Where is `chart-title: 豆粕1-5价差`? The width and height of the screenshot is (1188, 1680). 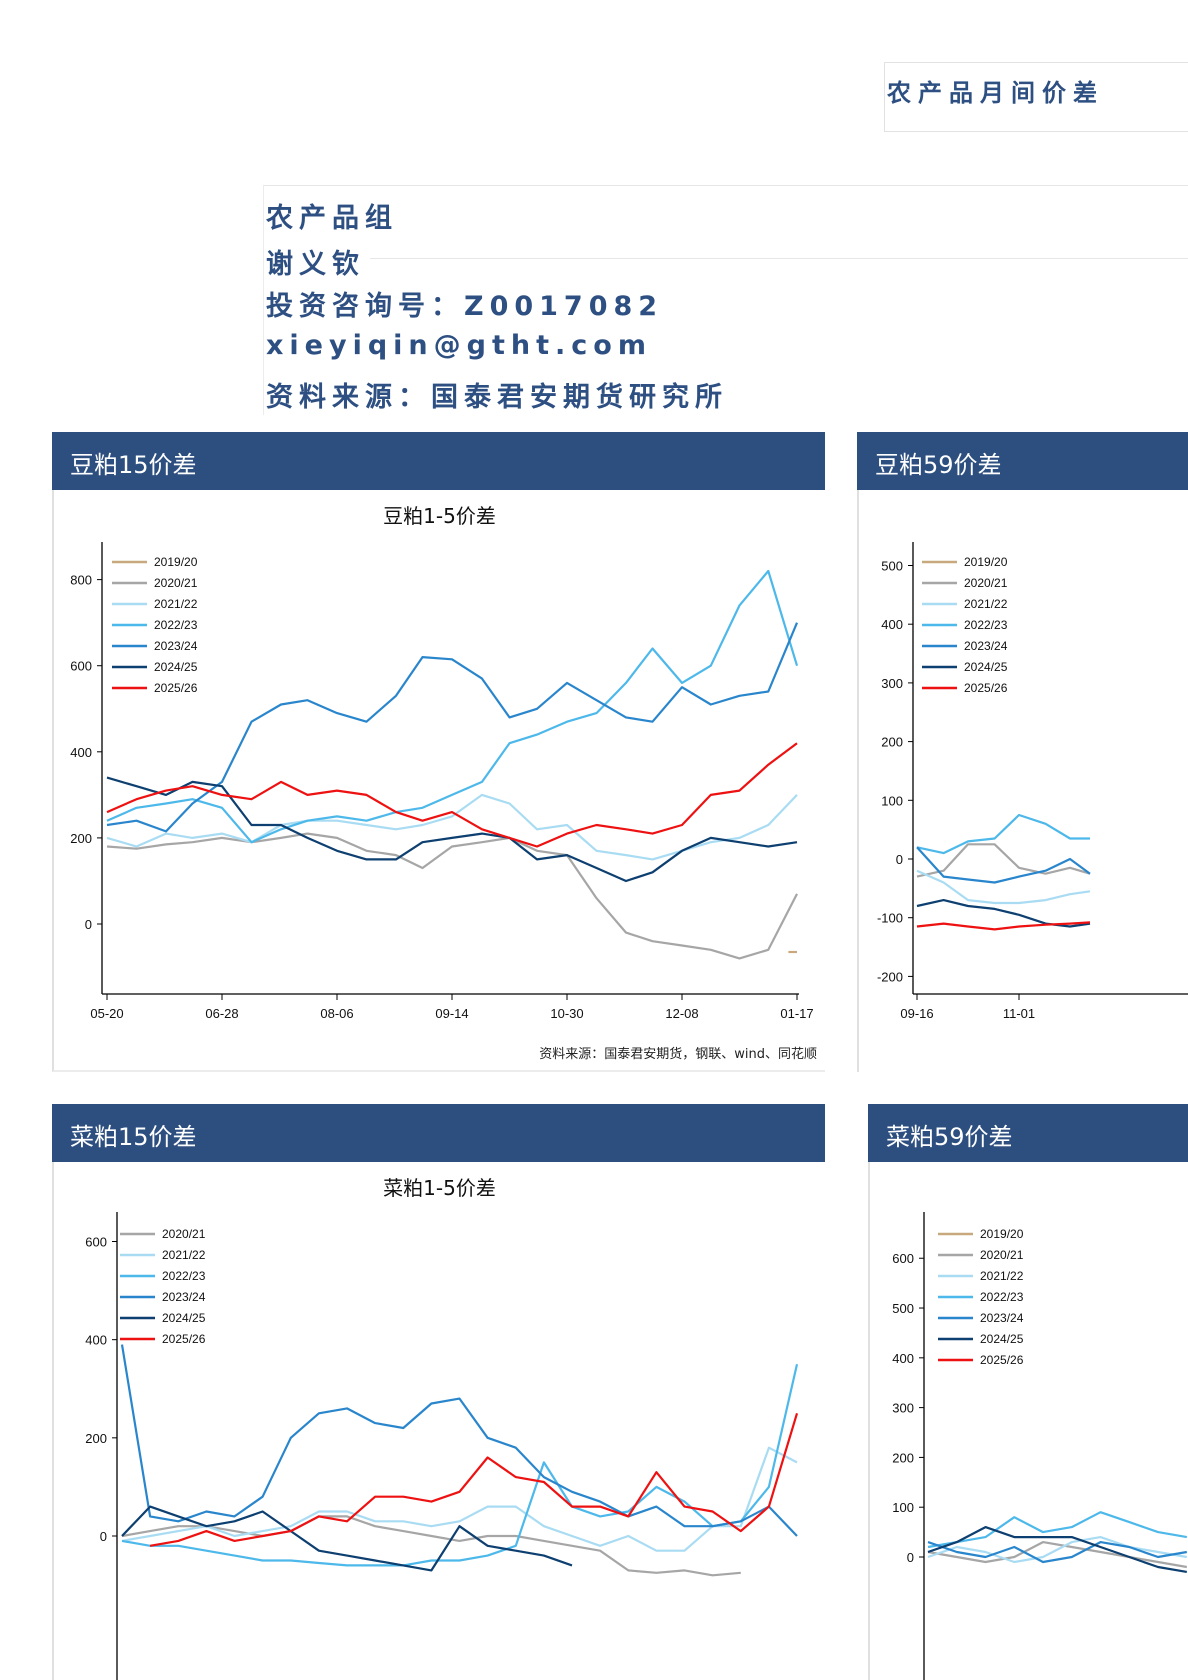
chart-title: 豆粕1-5价差 is located at coordinates (439, 516).